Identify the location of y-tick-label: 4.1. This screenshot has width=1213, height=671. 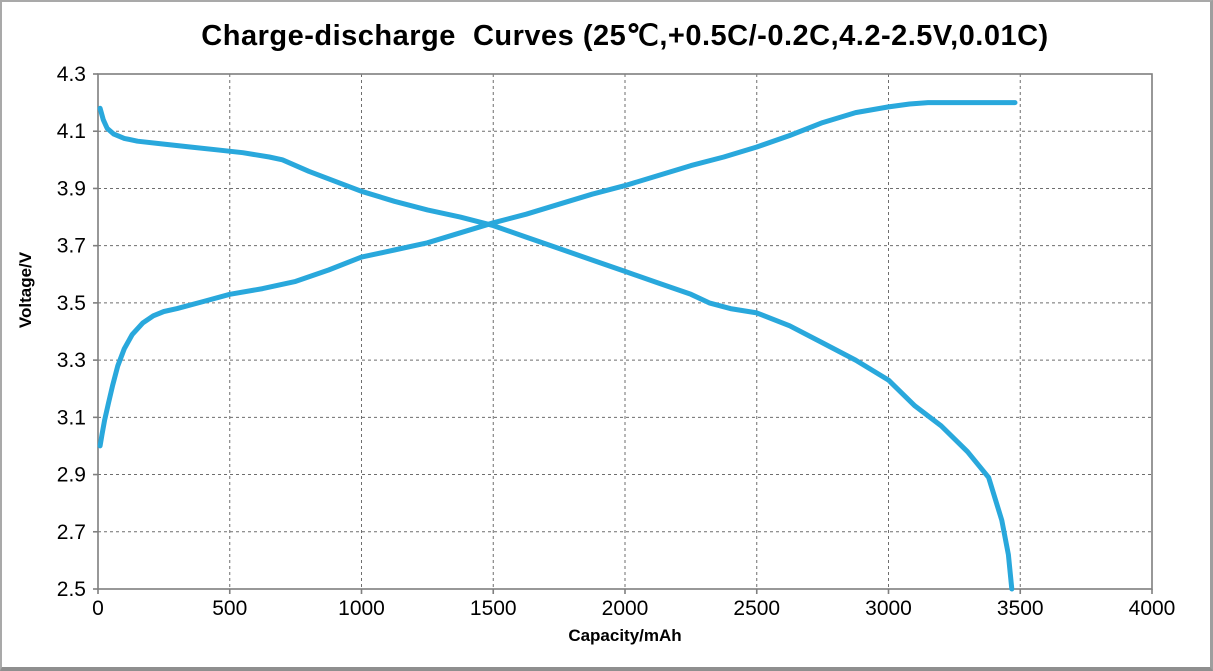
(71, 131).